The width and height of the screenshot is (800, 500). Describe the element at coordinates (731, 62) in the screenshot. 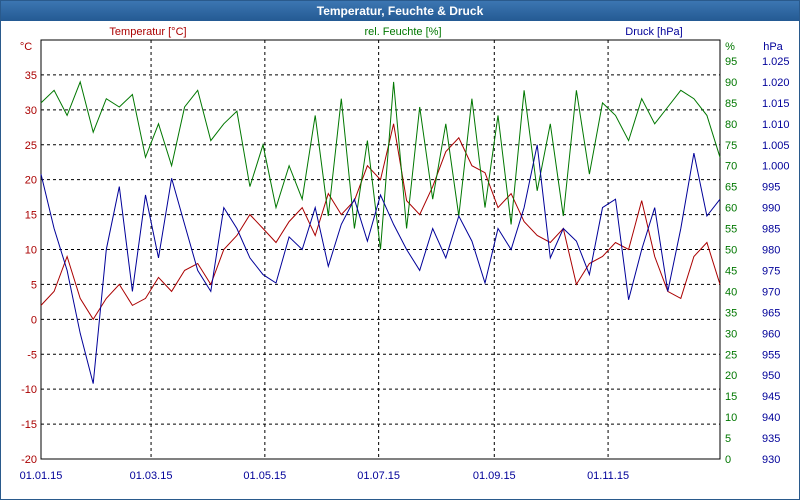

I see `tick-label-humidity: 95` at that location.